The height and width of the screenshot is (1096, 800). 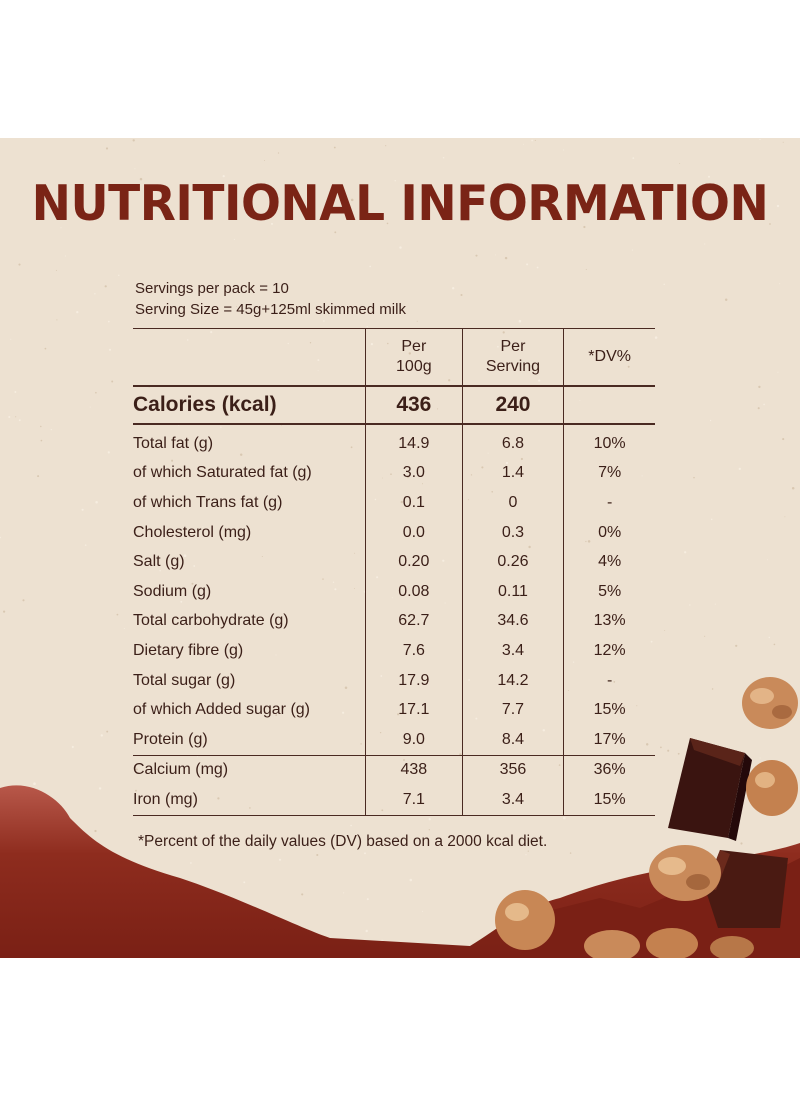 What do you see at coordinates (512, 503) in the screenshot?
I see `value-per-serving: 0` at bounding box center [512, 503].